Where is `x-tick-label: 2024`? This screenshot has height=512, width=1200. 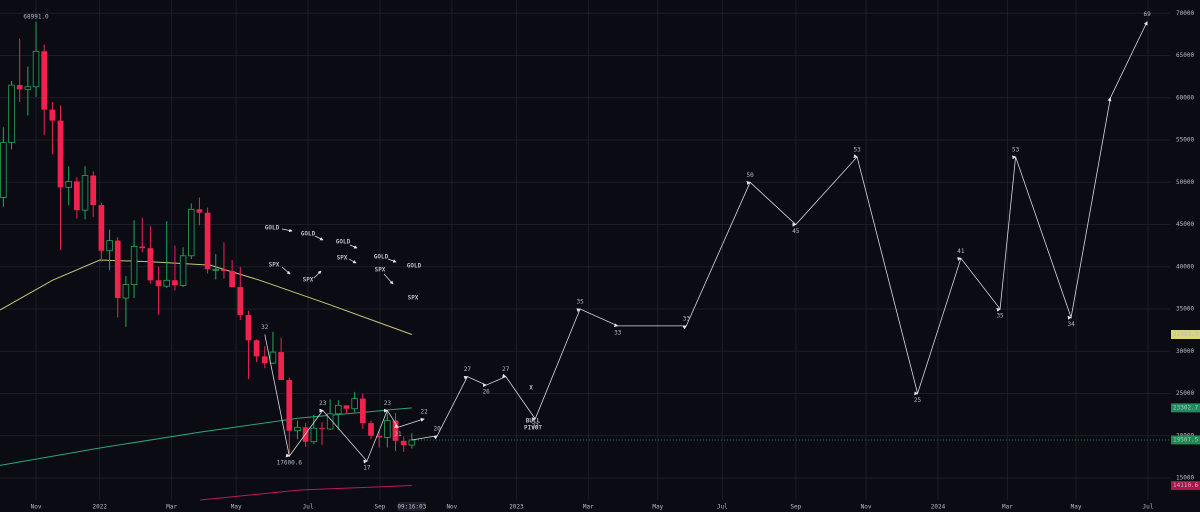 x-tick-label: 2024 is located at coordinates (938, 507).